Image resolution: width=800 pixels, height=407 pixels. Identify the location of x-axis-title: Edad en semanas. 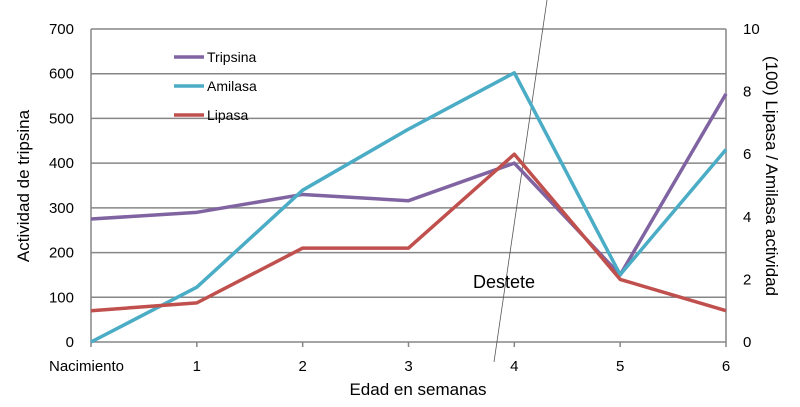
(417, 389).